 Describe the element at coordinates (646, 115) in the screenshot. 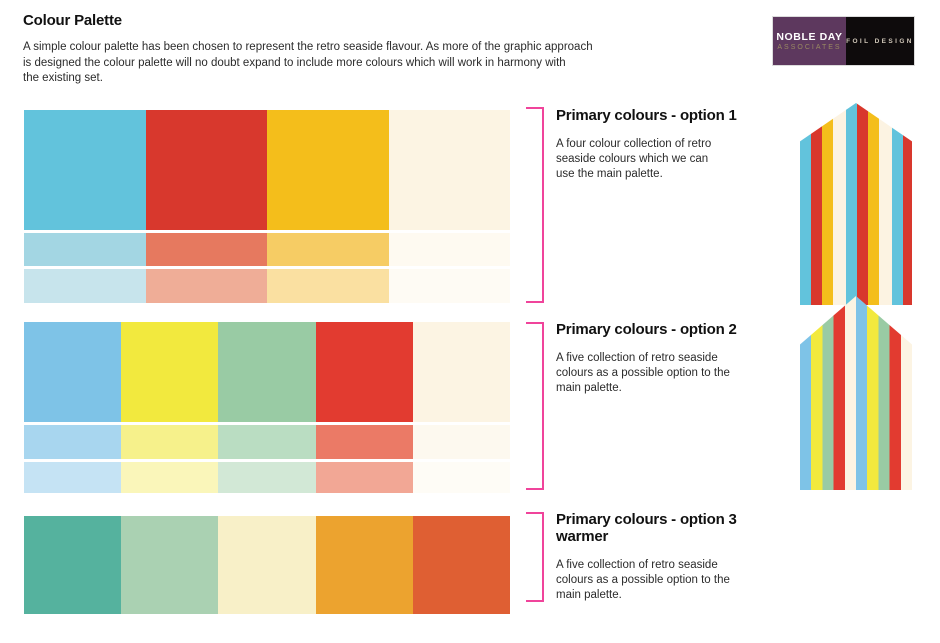

I see `section-1-heading: Primary colours - option 1` at that location.